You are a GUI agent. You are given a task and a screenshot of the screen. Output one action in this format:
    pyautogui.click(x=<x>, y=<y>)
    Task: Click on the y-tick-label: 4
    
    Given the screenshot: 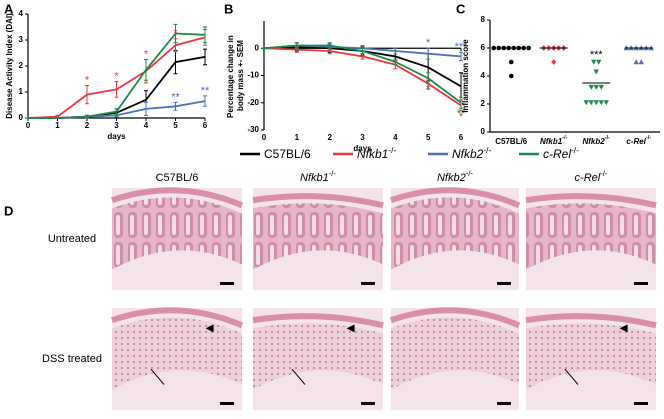 What is the action you would take?
    pyautogui.click(x=483, y=75)
    